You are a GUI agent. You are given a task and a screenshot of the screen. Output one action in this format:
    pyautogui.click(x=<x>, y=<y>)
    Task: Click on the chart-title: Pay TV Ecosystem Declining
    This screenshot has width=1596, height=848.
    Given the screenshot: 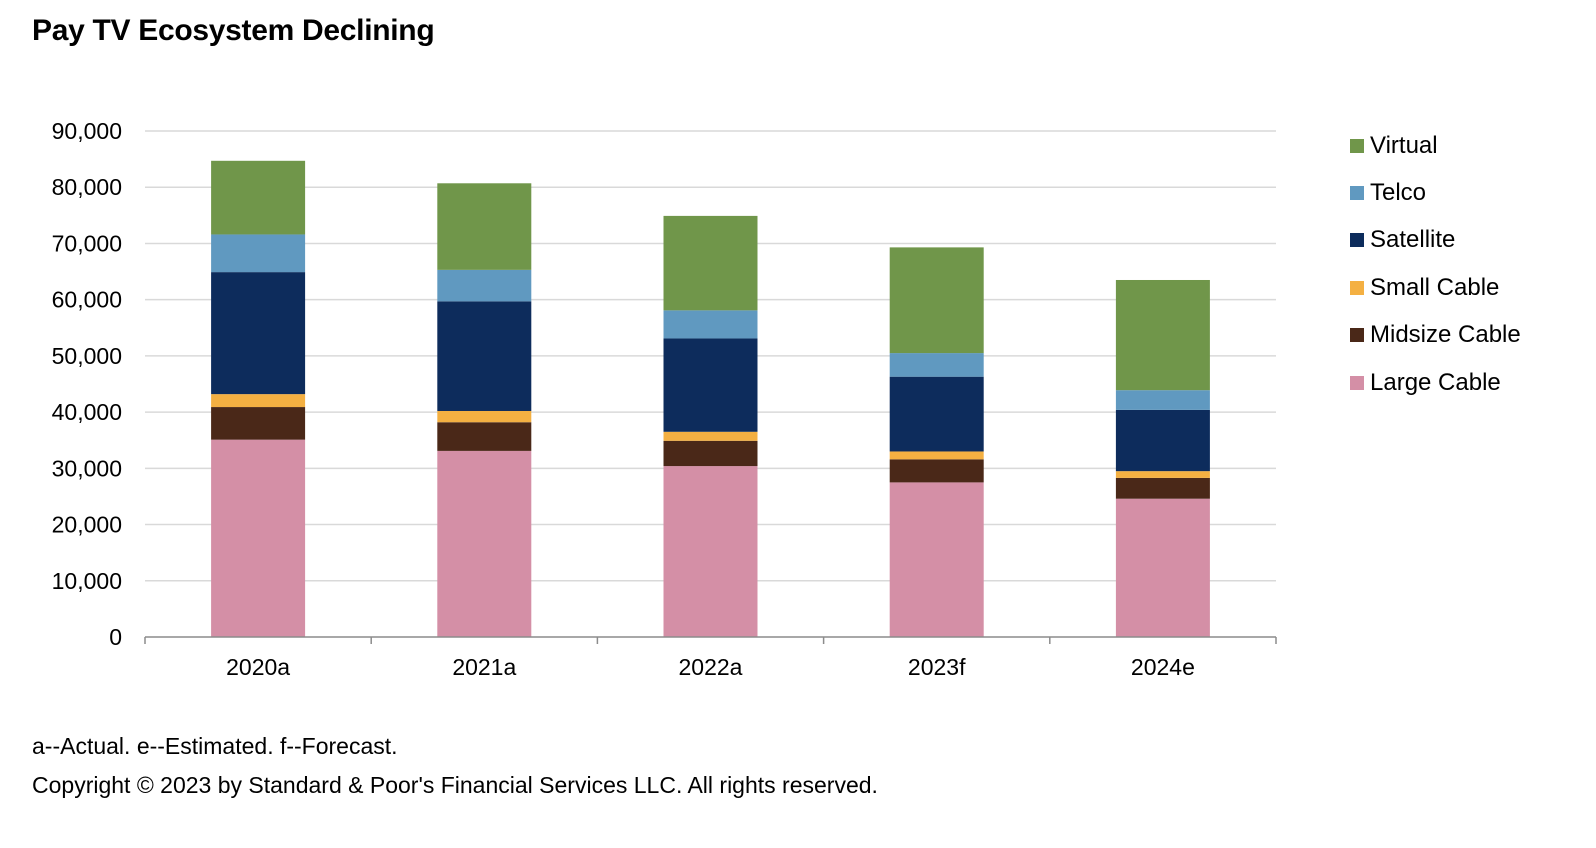 What is the action you would take?
    pyautogui.click(x=233, y=30)
    